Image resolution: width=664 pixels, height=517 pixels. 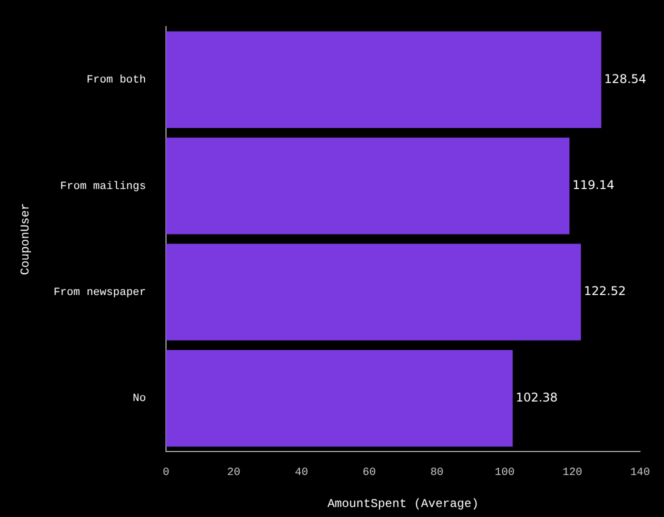 What do you see at coordinates (504, 472) in the screenshot?
I see `x-tick-label: 100` at bounding box center [504, 472].